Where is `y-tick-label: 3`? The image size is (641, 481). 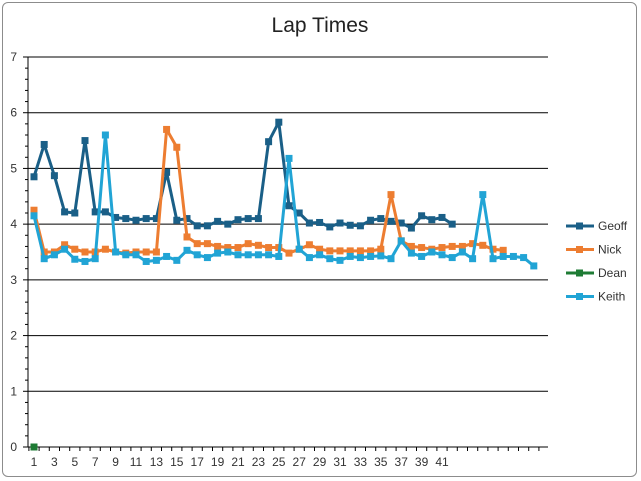
y-tick-label: 3 is located at coordinates (13, 280).